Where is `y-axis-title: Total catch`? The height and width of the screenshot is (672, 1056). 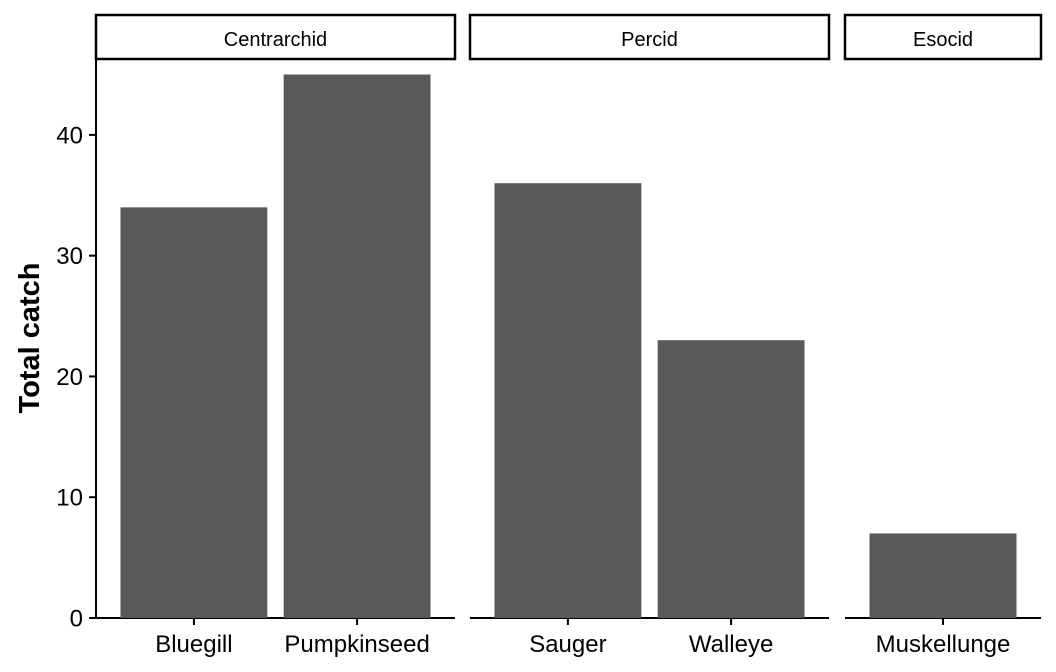
y-axis-title: Total catch is located at coordinates (30, 338).